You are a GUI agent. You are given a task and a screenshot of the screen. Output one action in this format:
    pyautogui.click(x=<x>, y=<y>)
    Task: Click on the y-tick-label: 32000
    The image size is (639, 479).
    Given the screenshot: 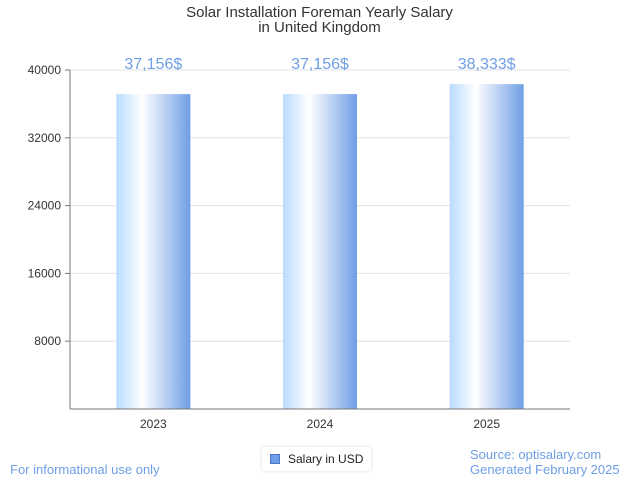 What is the action you would take?
    pyautogui.click(x=45, y=138)
    